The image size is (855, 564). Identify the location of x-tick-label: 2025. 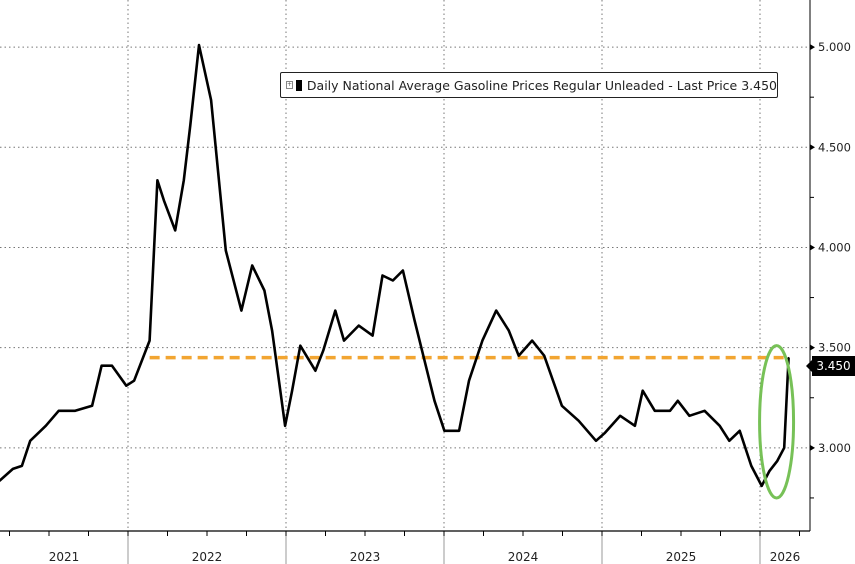
(681, 557).